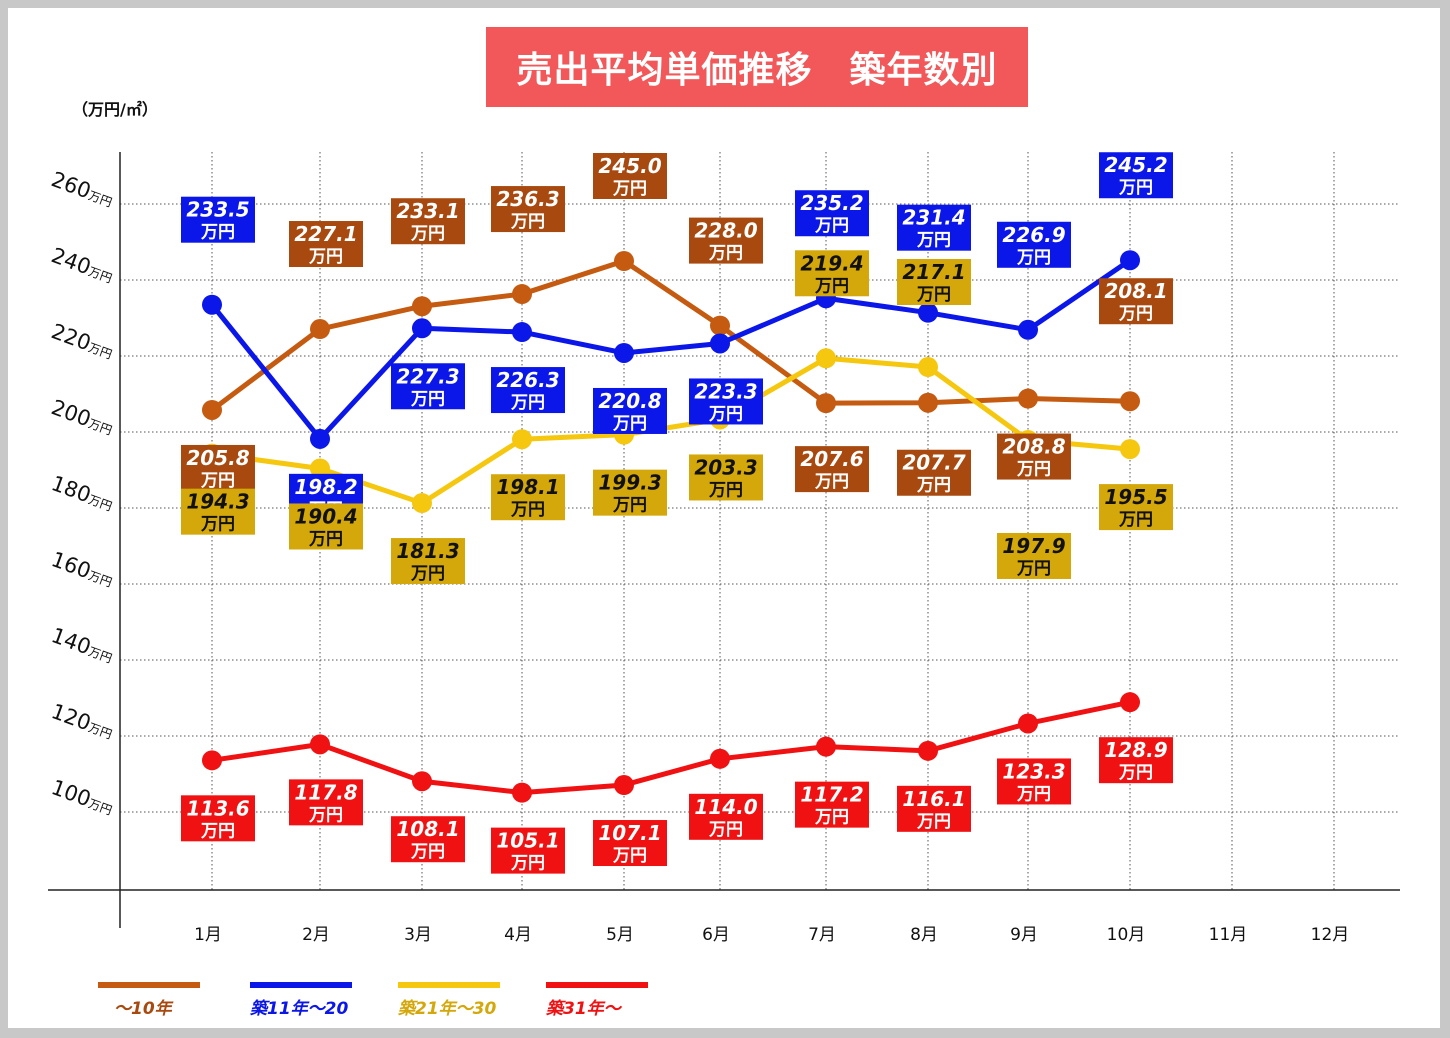 This screenshot has width=1450, height=1038. What do you see at coordinates (418, 935) in the screenshot?
I see `x-tick-label: 3月` at bounding box center [418, 935].